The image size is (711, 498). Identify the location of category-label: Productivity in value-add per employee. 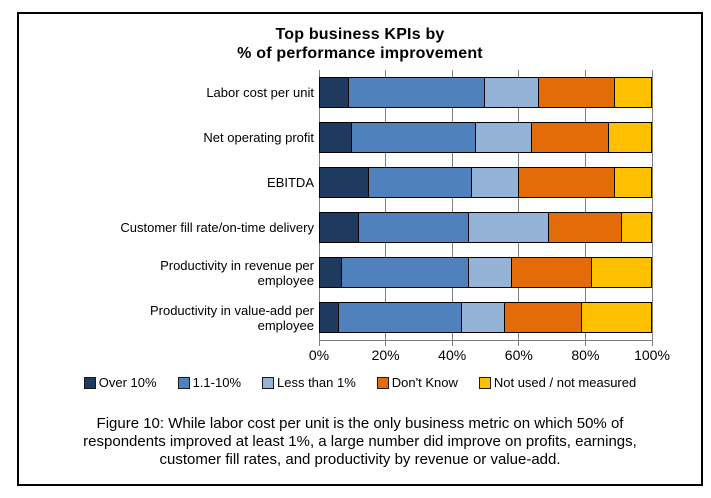
(231, 317).